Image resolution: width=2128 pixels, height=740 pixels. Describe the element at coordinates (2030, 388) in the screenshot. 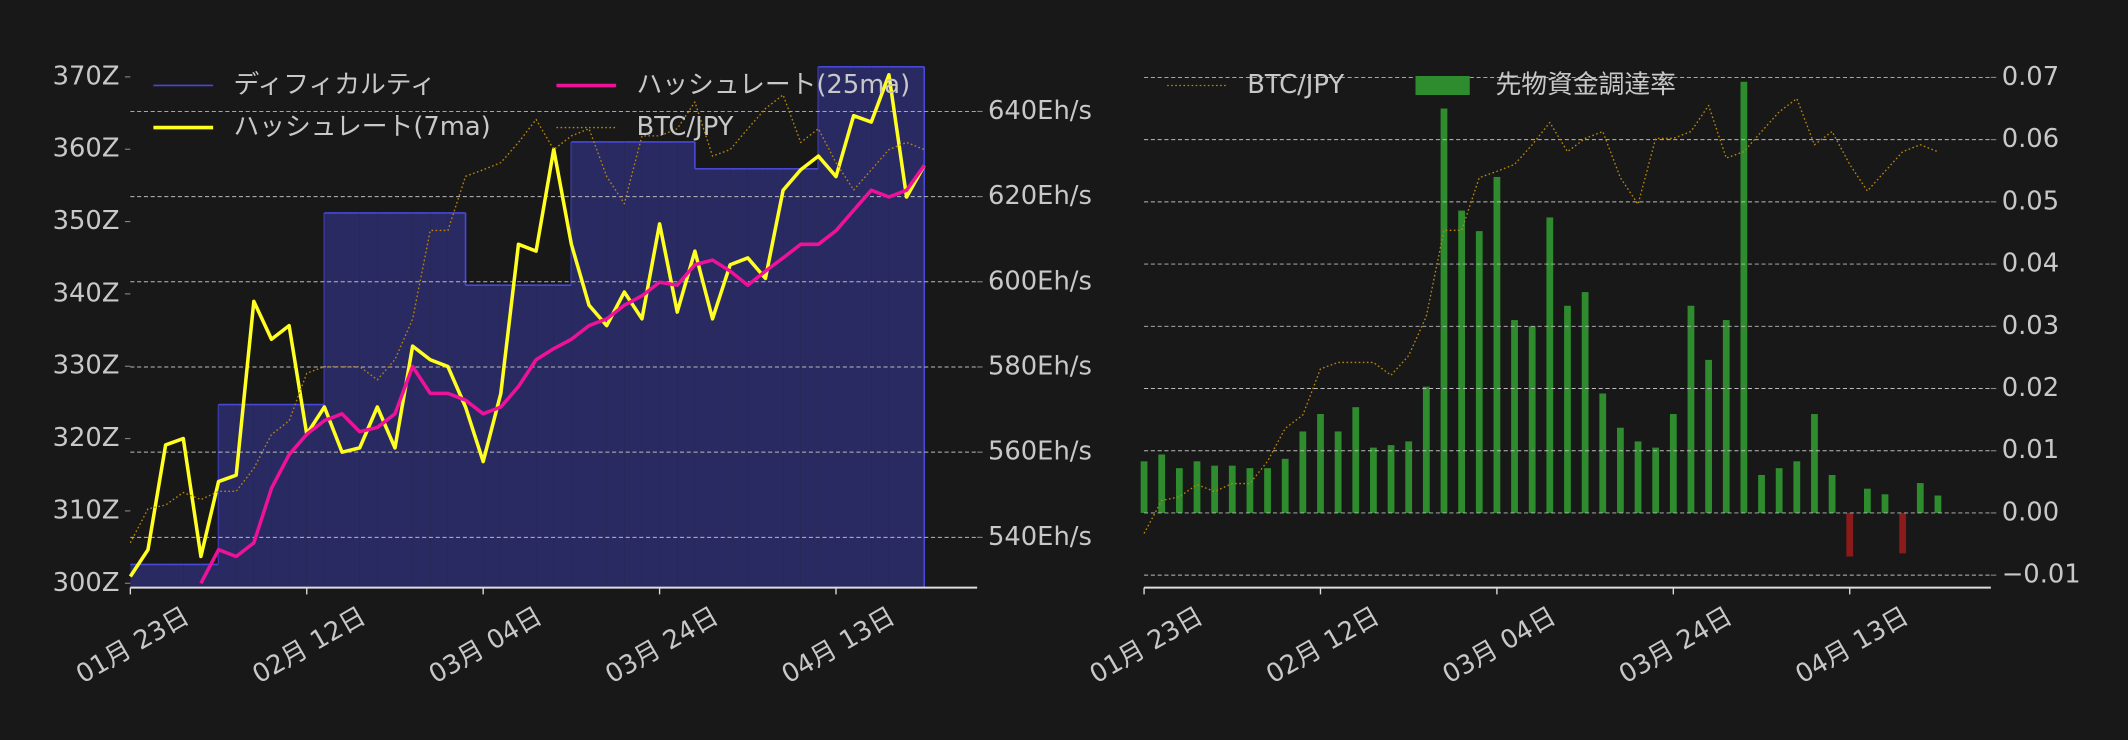

I see `y-tick-label: 0.02` at that location.